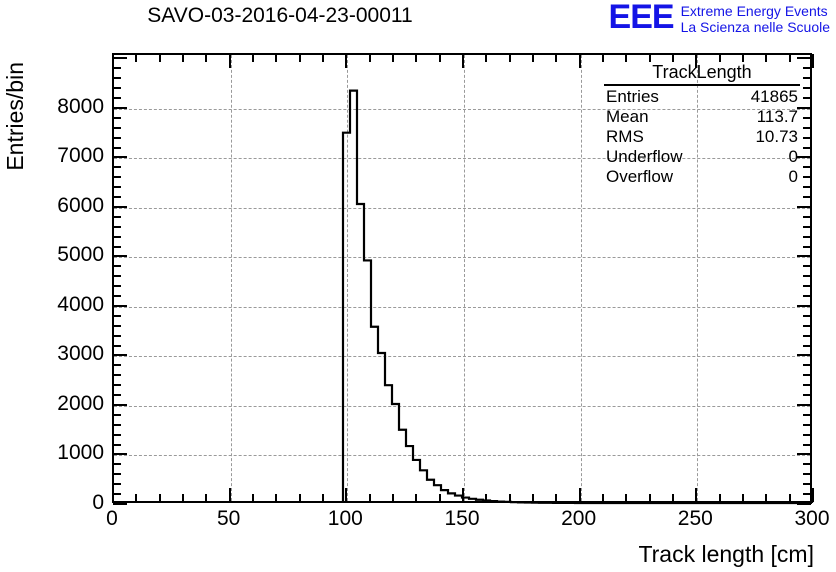 Image resolution: width=836 pixels, height=572 pixels. Describe the element at coordinates (80, 205) in the screenshot. I see `y-axis-label: 6000` at that location.